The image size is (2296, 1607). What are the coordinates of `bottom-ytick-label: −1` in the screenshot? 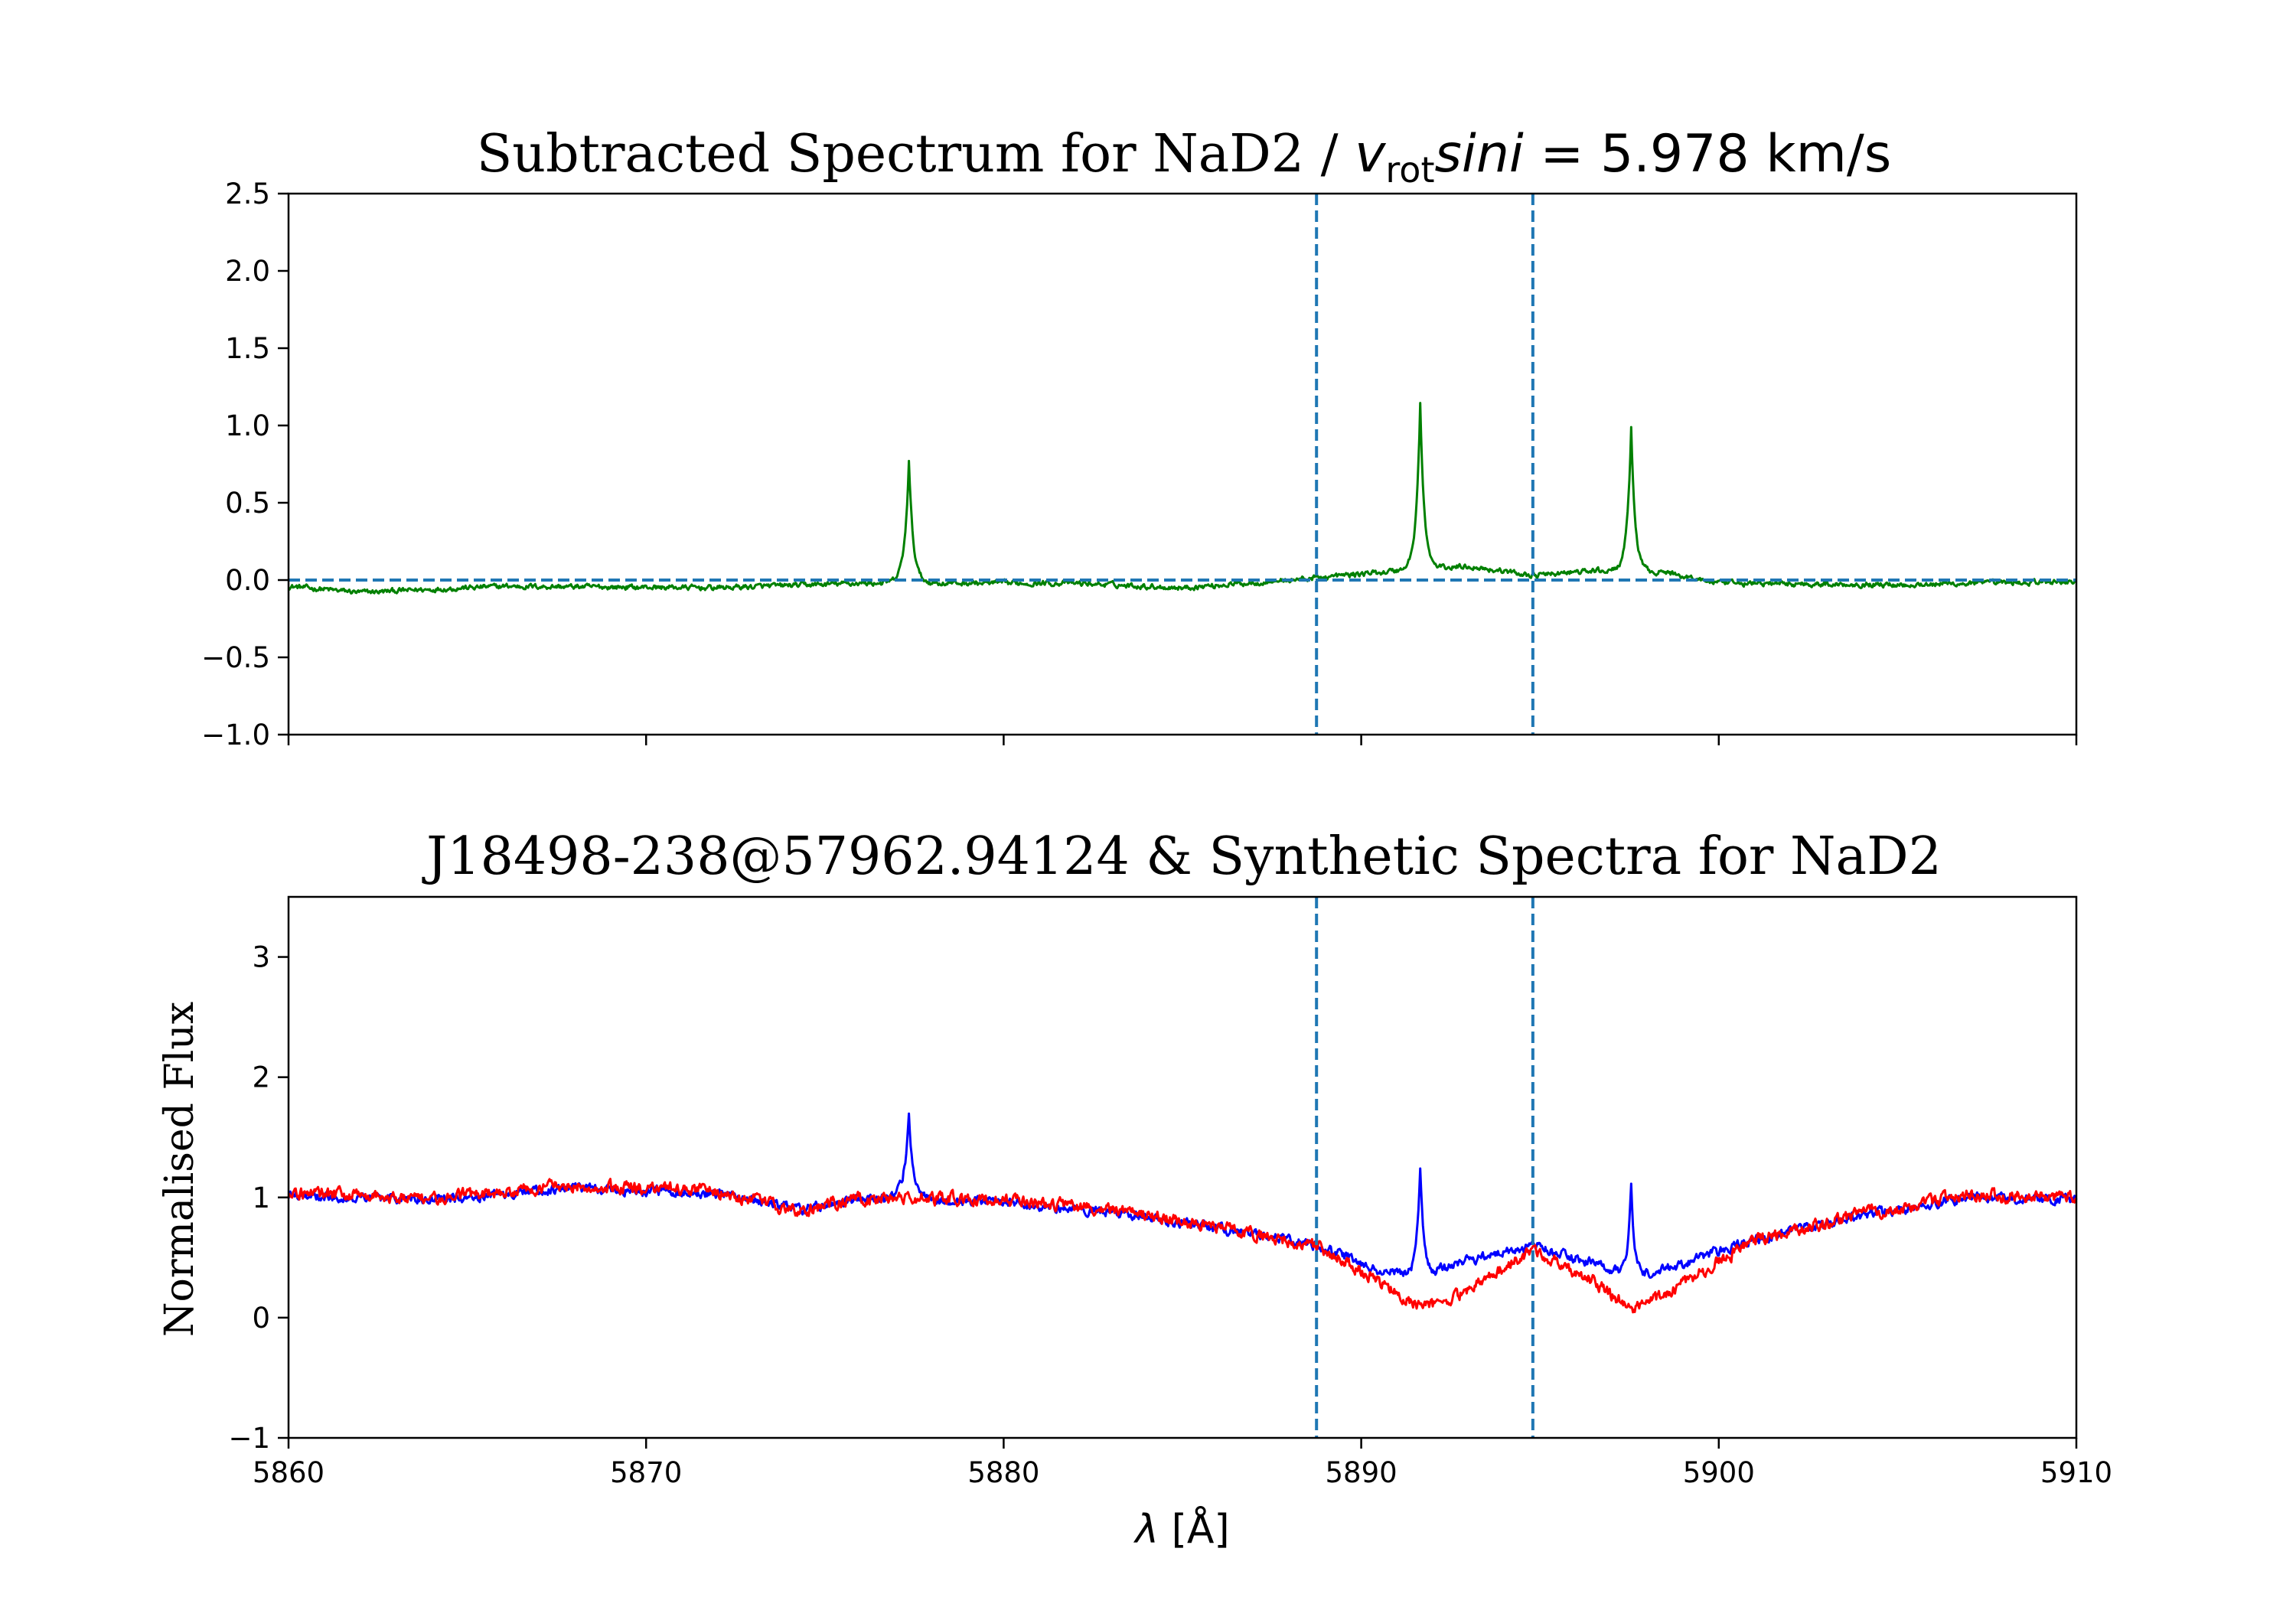 It's located at (249, 1438).